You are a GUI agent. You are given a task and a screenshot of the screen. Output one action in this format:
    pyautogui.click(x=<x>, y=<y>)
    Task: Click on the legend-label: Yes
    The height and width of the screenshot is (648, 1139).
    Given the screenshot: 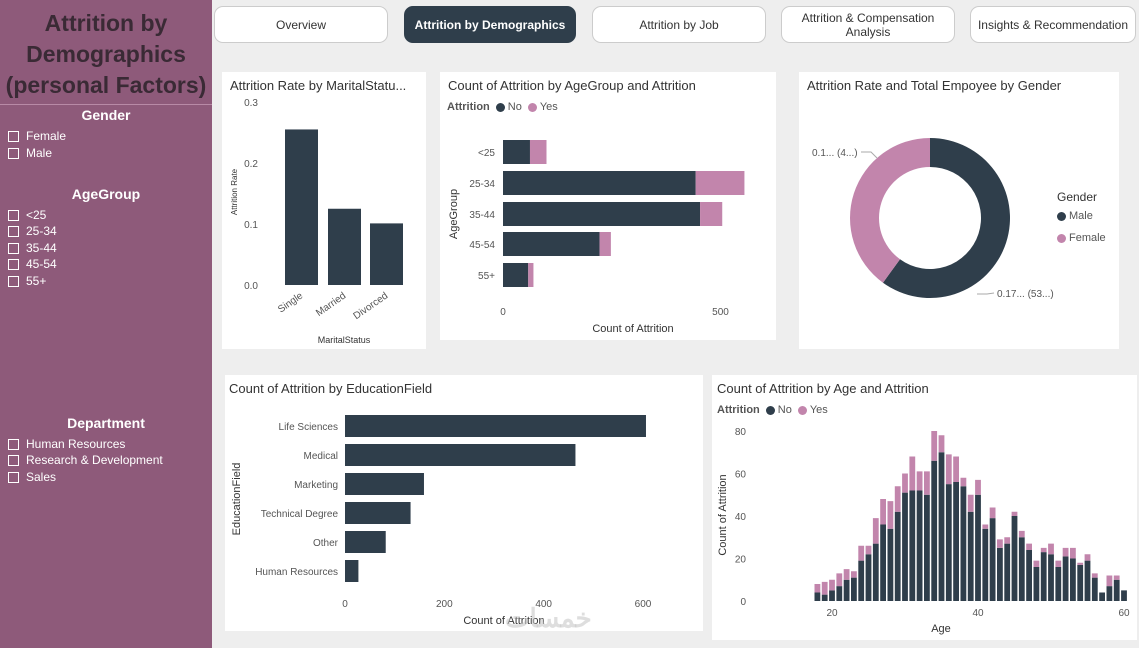 What is the action you would take?
    pyautogui.click(x=548, y=107)
    